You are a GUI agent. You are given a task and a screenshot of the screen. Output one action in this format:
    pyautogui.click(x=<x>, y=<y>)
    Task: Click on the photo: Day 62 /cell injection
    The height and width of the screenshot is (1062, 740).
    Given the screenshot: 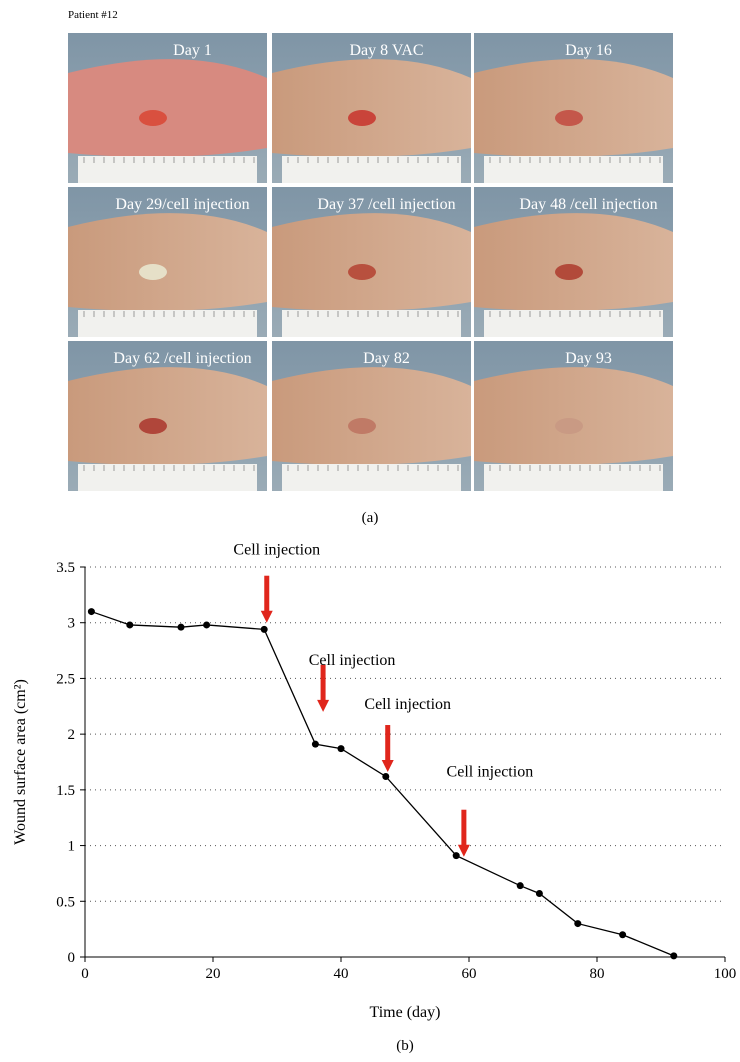 What is the action you would take?
    pyautogui.click(x=167, y=416)
    